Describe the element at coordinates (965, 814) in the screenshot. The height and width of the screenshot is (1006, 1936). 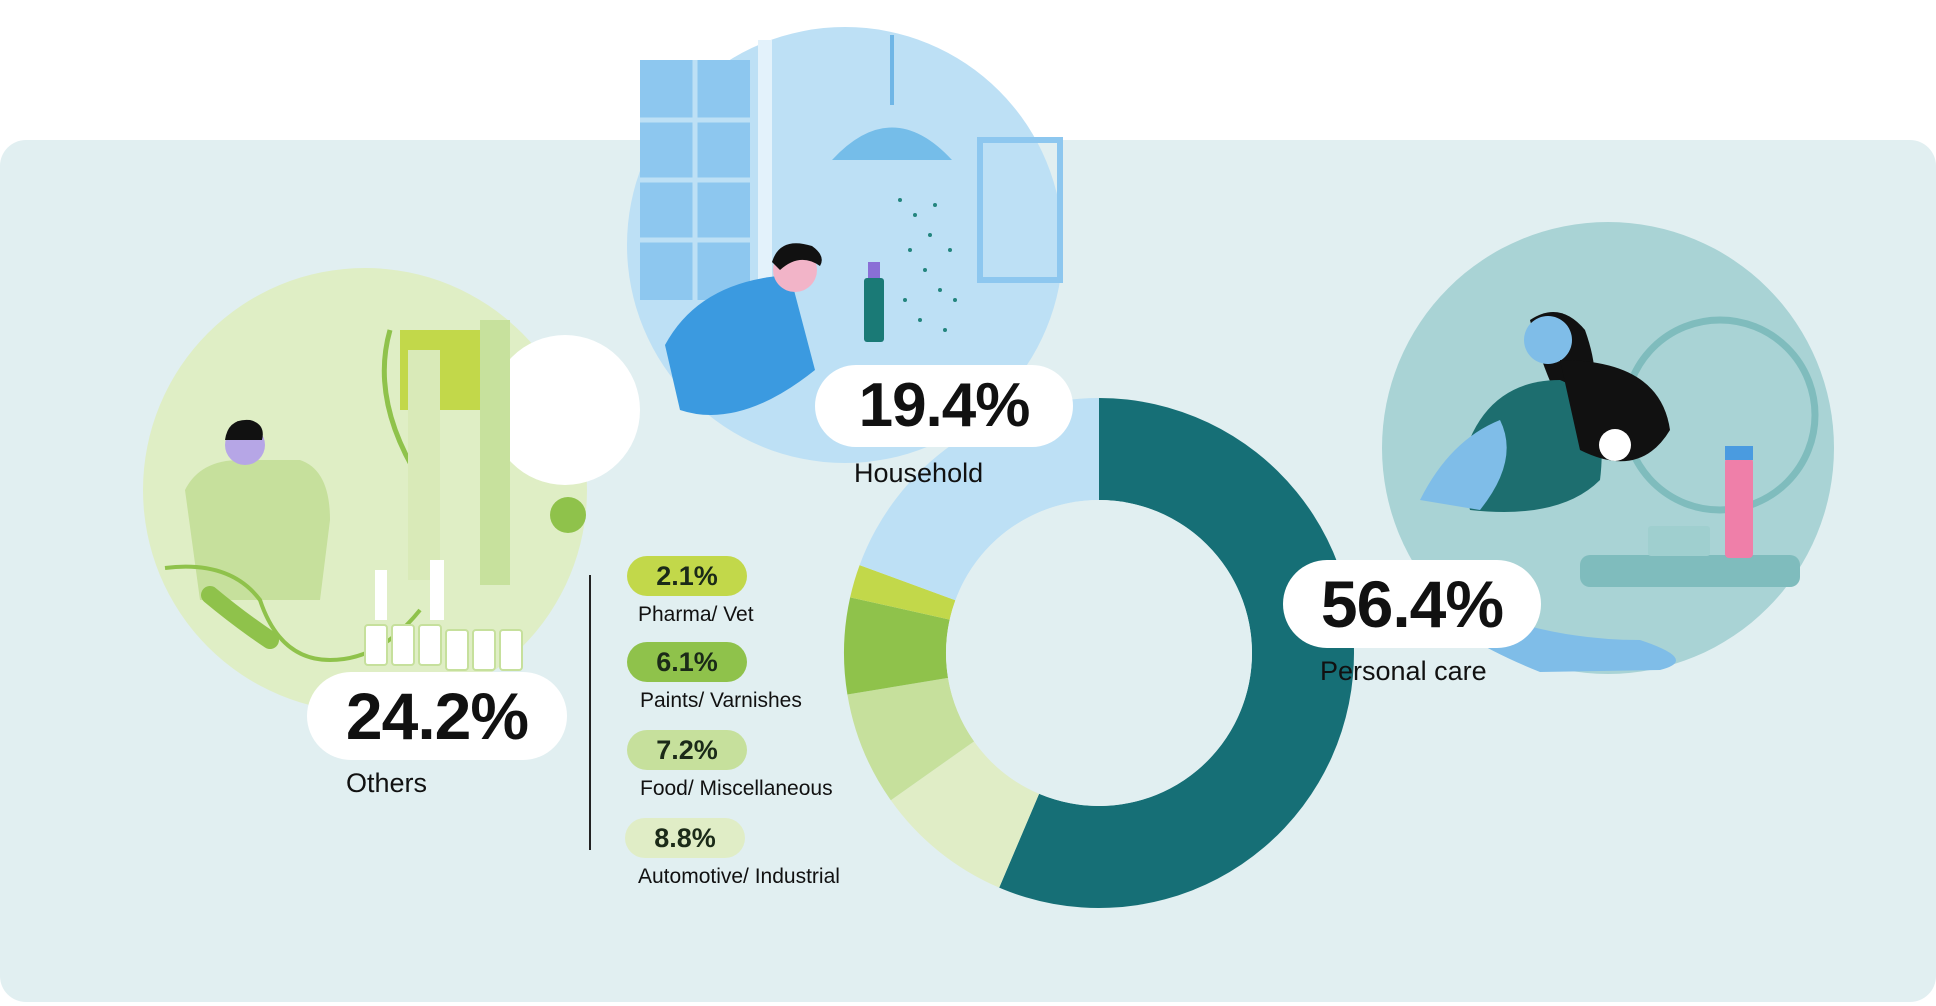
I see `donut-segment-automotive-industrial` at that location.